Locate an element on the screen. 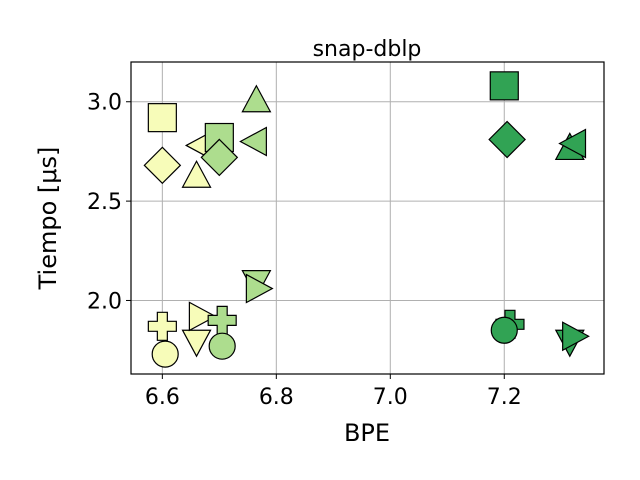 The width and height of the screenshot is (640, 480). x-axis-label: BPE is located at coordinates (367, 433).